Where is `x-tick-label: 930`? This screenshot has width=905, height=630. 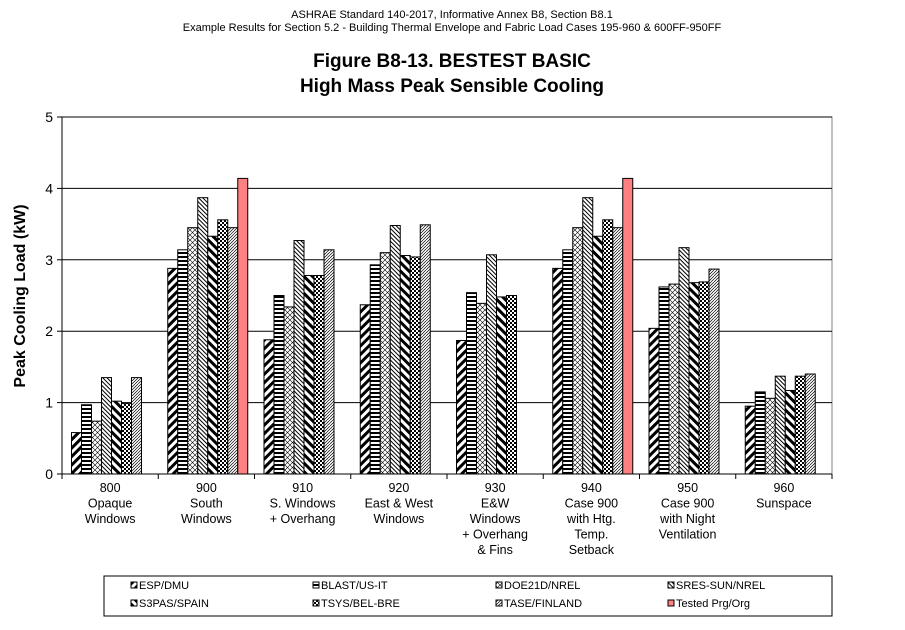
x-tick-label: 930 is located at coordinates (495, 488).